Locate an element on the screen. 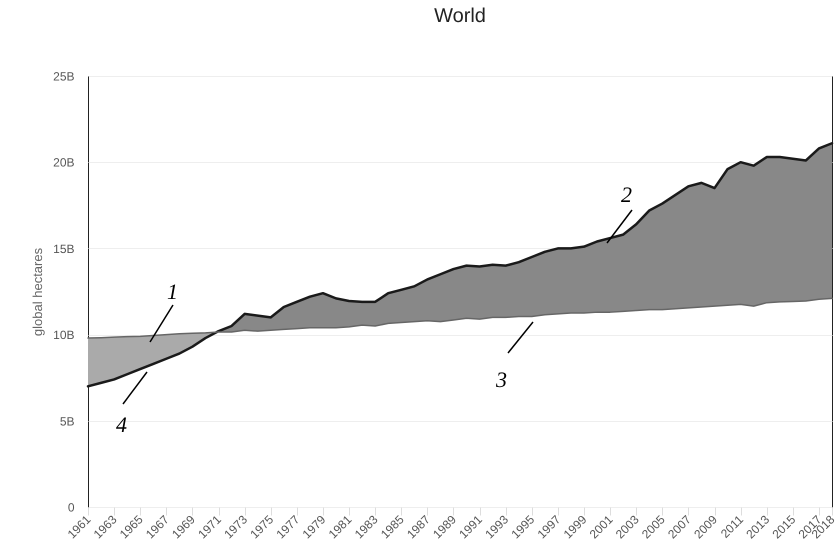  y-tick-label: 25B is located at coordinates (63, 77).